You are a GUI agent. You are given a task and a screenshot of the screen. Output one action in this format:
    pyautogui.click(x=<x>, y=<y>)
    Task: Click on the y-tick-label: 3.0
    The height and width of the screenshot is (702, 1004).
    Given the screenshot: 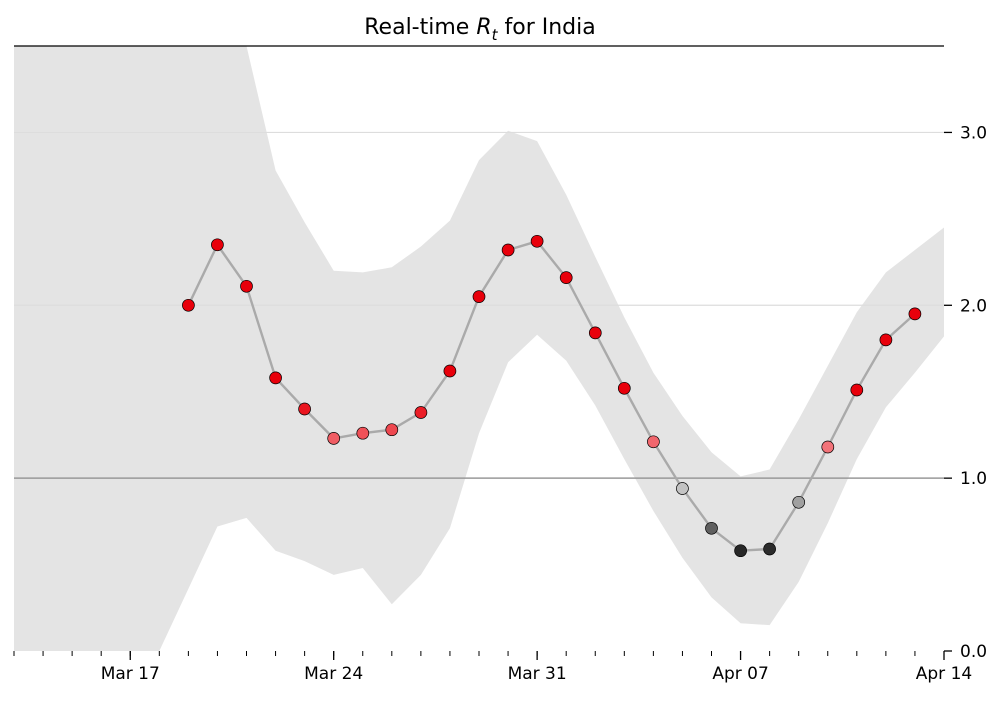 What is the action you would take?
    pyautogui.click(x=973, y=133)
    